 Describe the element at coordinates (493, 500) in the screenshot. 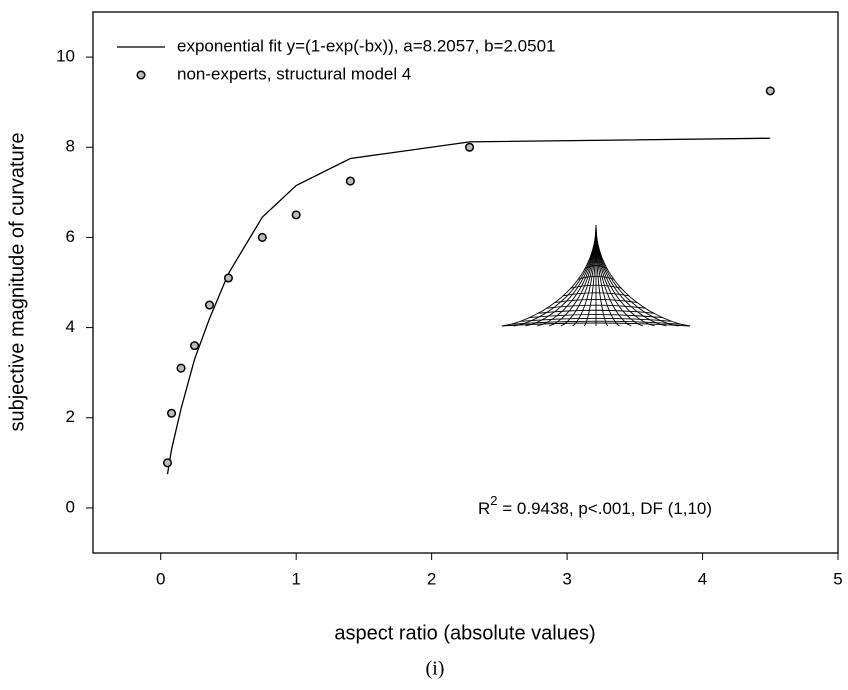

I see `annotation-sup: 2` at that location.